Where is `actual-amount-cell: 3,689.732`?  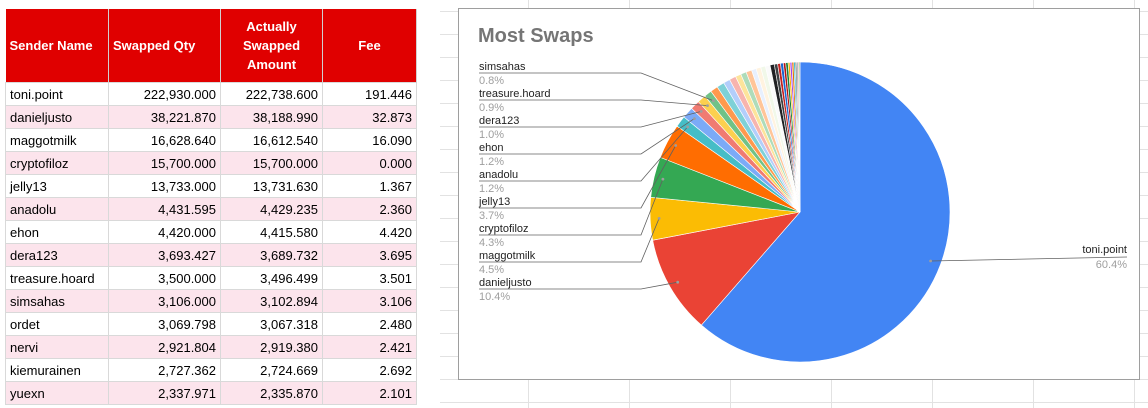
actual-amount-cell: 3,689.732 is located at coordinates (271, 255).